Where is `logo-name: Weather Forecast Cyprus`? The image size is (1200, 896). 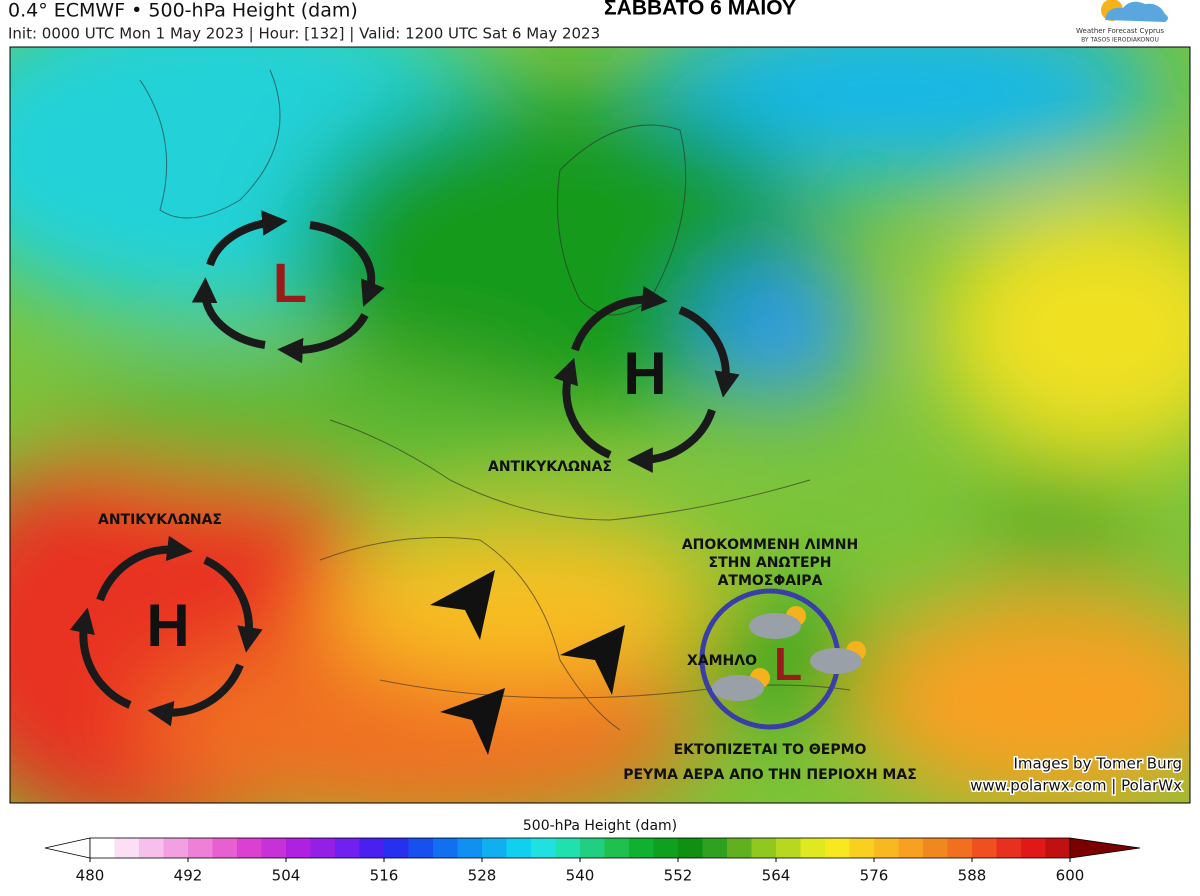 logo-name: Weather Forecast Cyprus is located at coordinates (1120, 31).